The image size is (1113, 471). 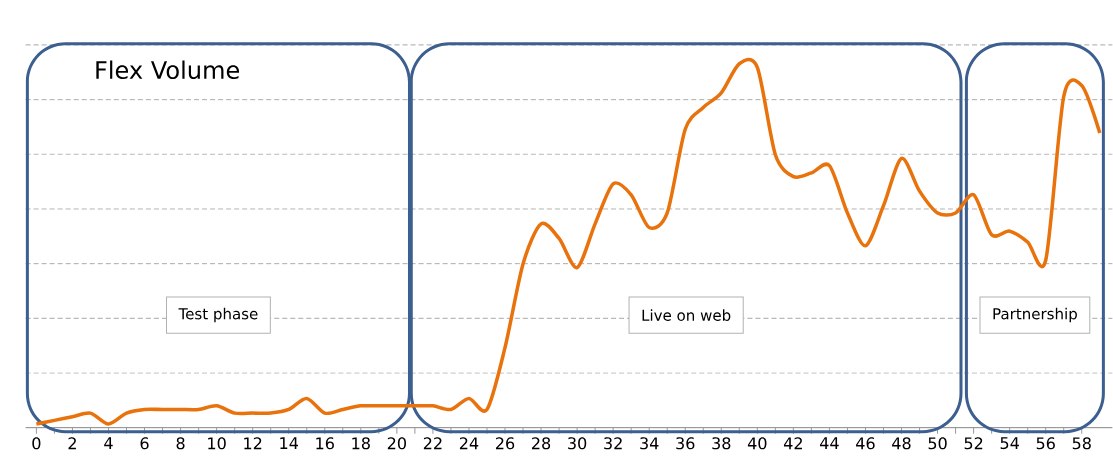 What do you see at coordinates (1009, 443) in the screenshot?
I see `x-tick-label: 54` at bounding box center [1009, 443].